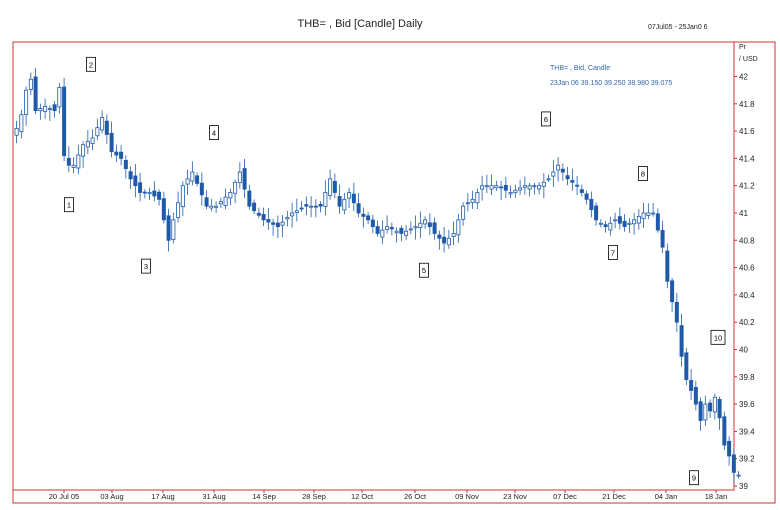 This screenshot has width=780, height=510. What do you see at coordinates (747, 377) in the screenshot?
I see `y-tick-label: 39.8` at bounding box center [747, 377].